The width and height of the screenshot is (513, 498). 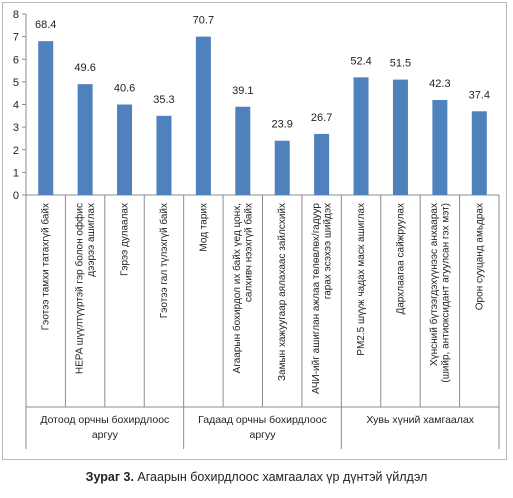 I want to click on y-tick-label: 2, so click(x=16, y=151).